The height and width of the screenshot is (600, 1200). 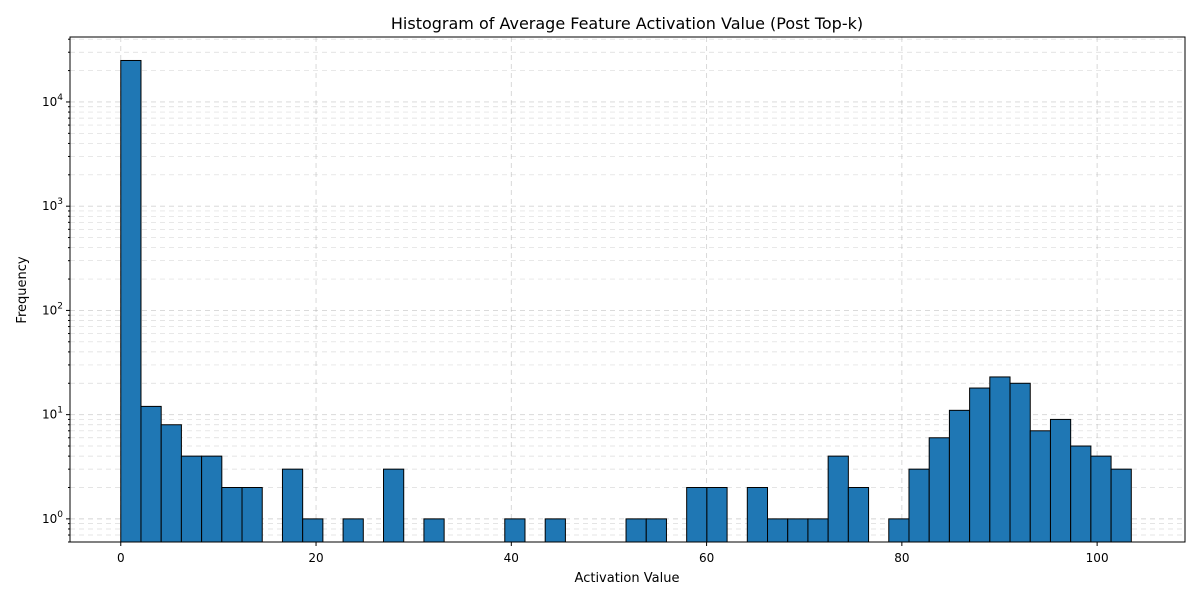 What do you see at coordinates (52, 101) in the screenshot?
I see `y-tick-label: 10⁴` at bounding box center [52, 101].